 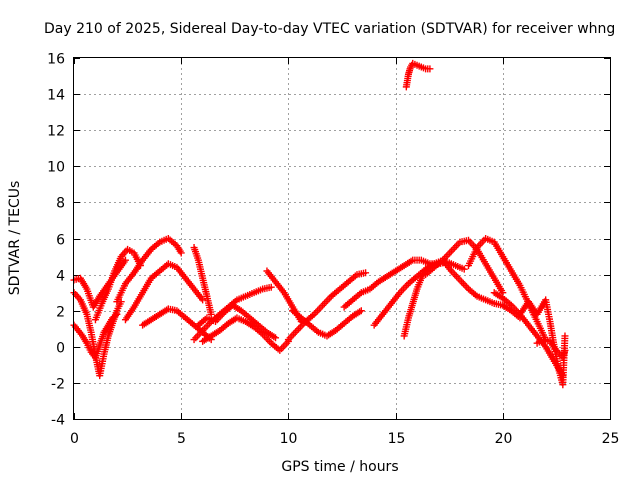 What do you see at coordinates (181, 439) in the screenshot?
I see `x-tick-label: 5` at bounding box center [181, 439].